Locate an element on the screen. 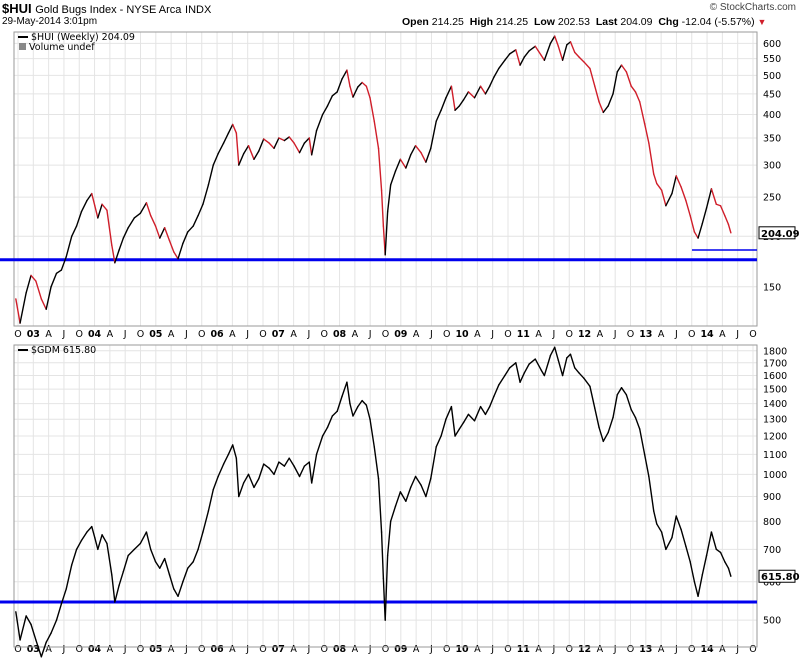 The width and height of the screenshot is (800, 659). x-tick-label: 14 is located at coordinates (707, 649).